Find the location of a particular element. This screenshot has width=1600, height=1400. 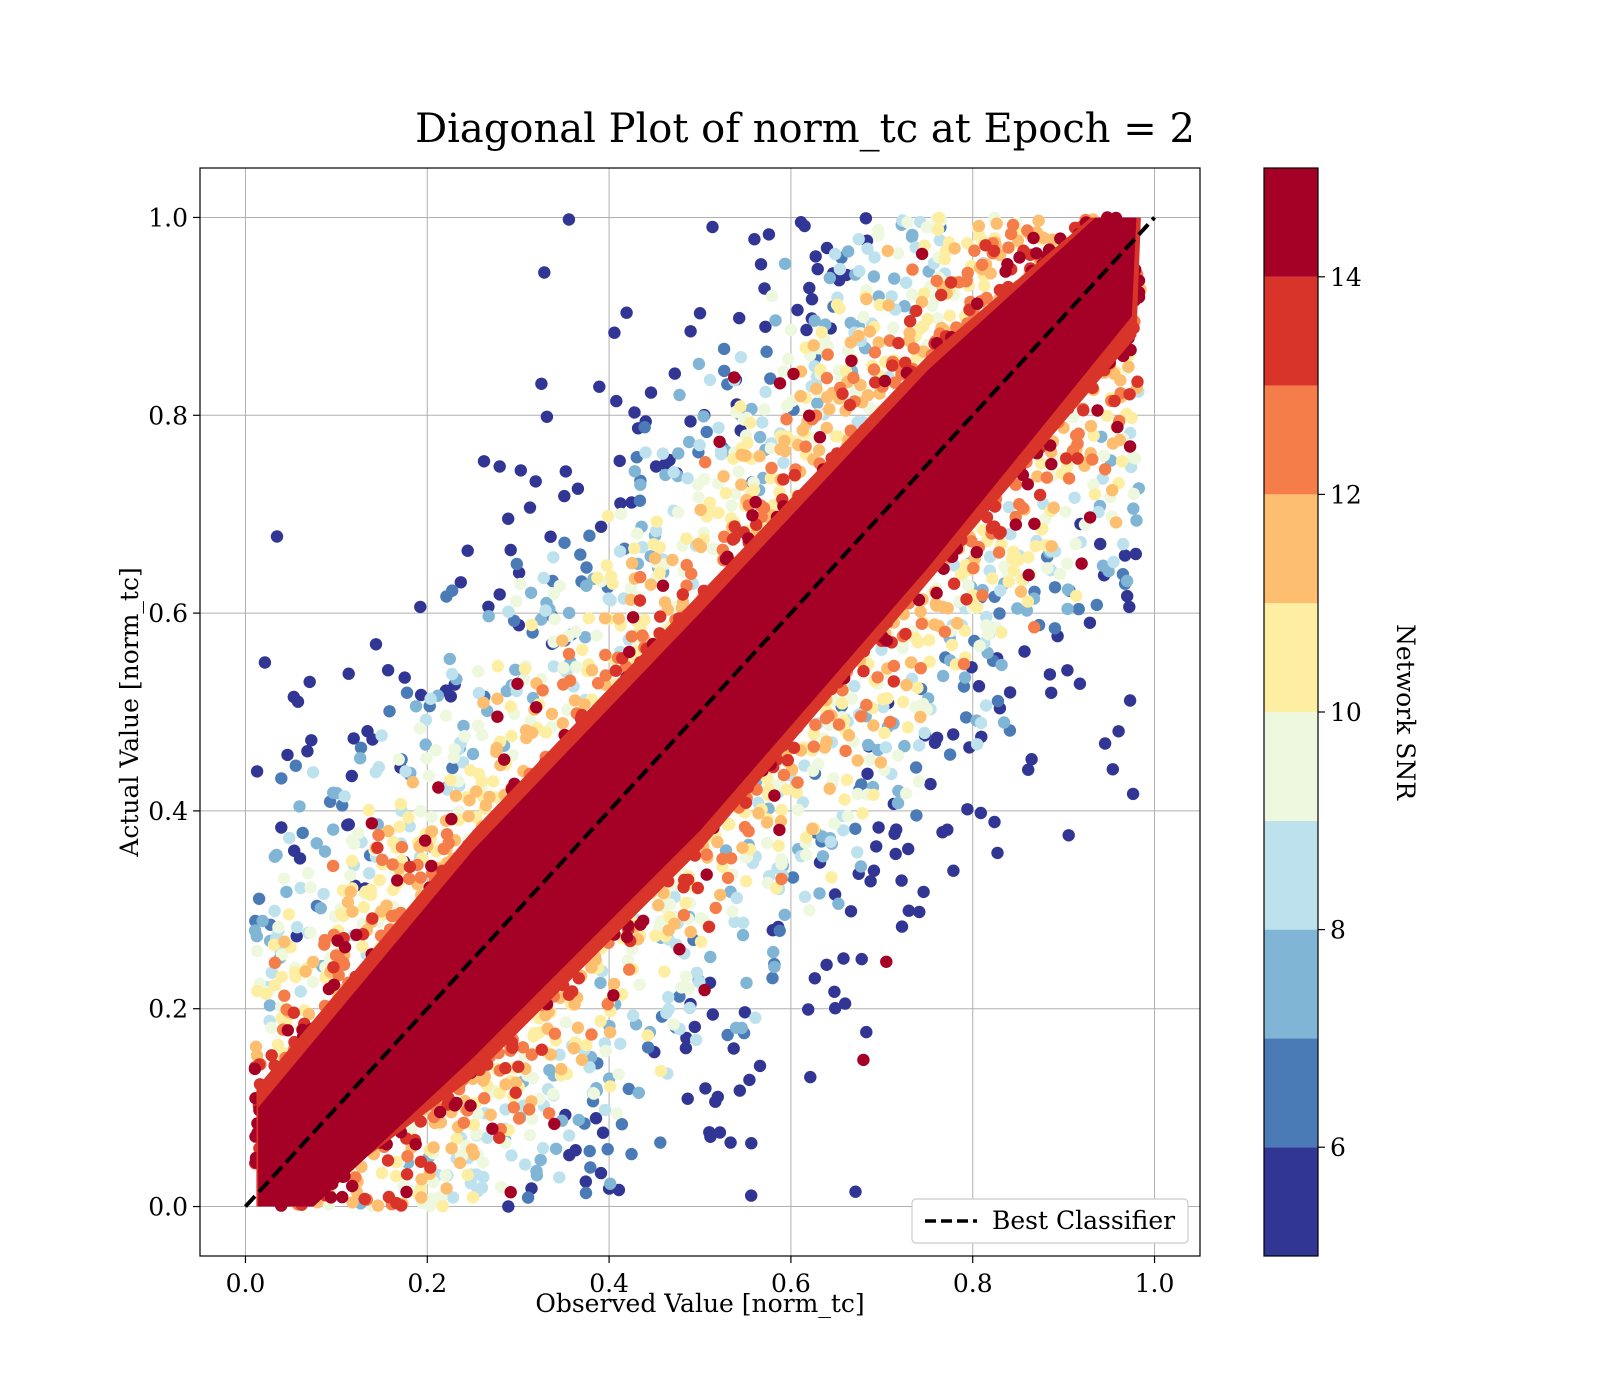

y-tick-label: 0.0 is located at coordinates (168, 1207).